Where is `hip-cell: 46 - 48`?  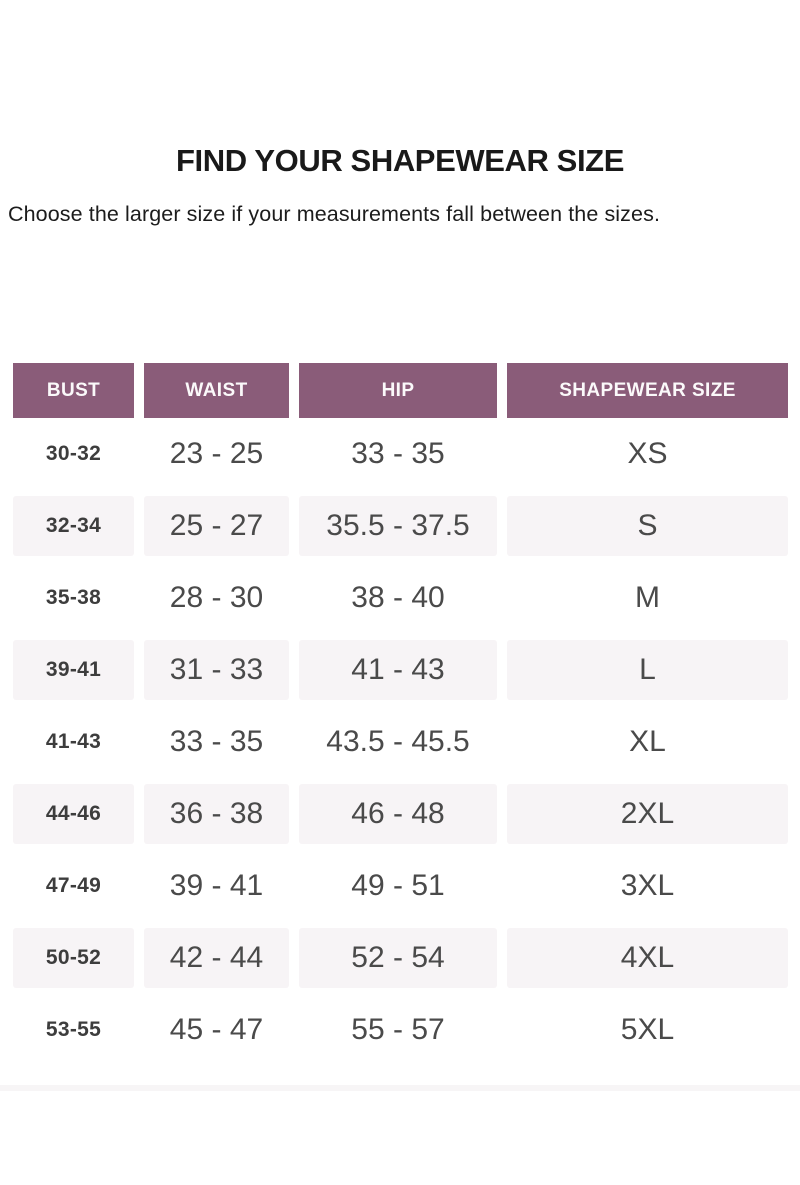 hip-cell: 46 - 48 is located at coordinates (398, 814).